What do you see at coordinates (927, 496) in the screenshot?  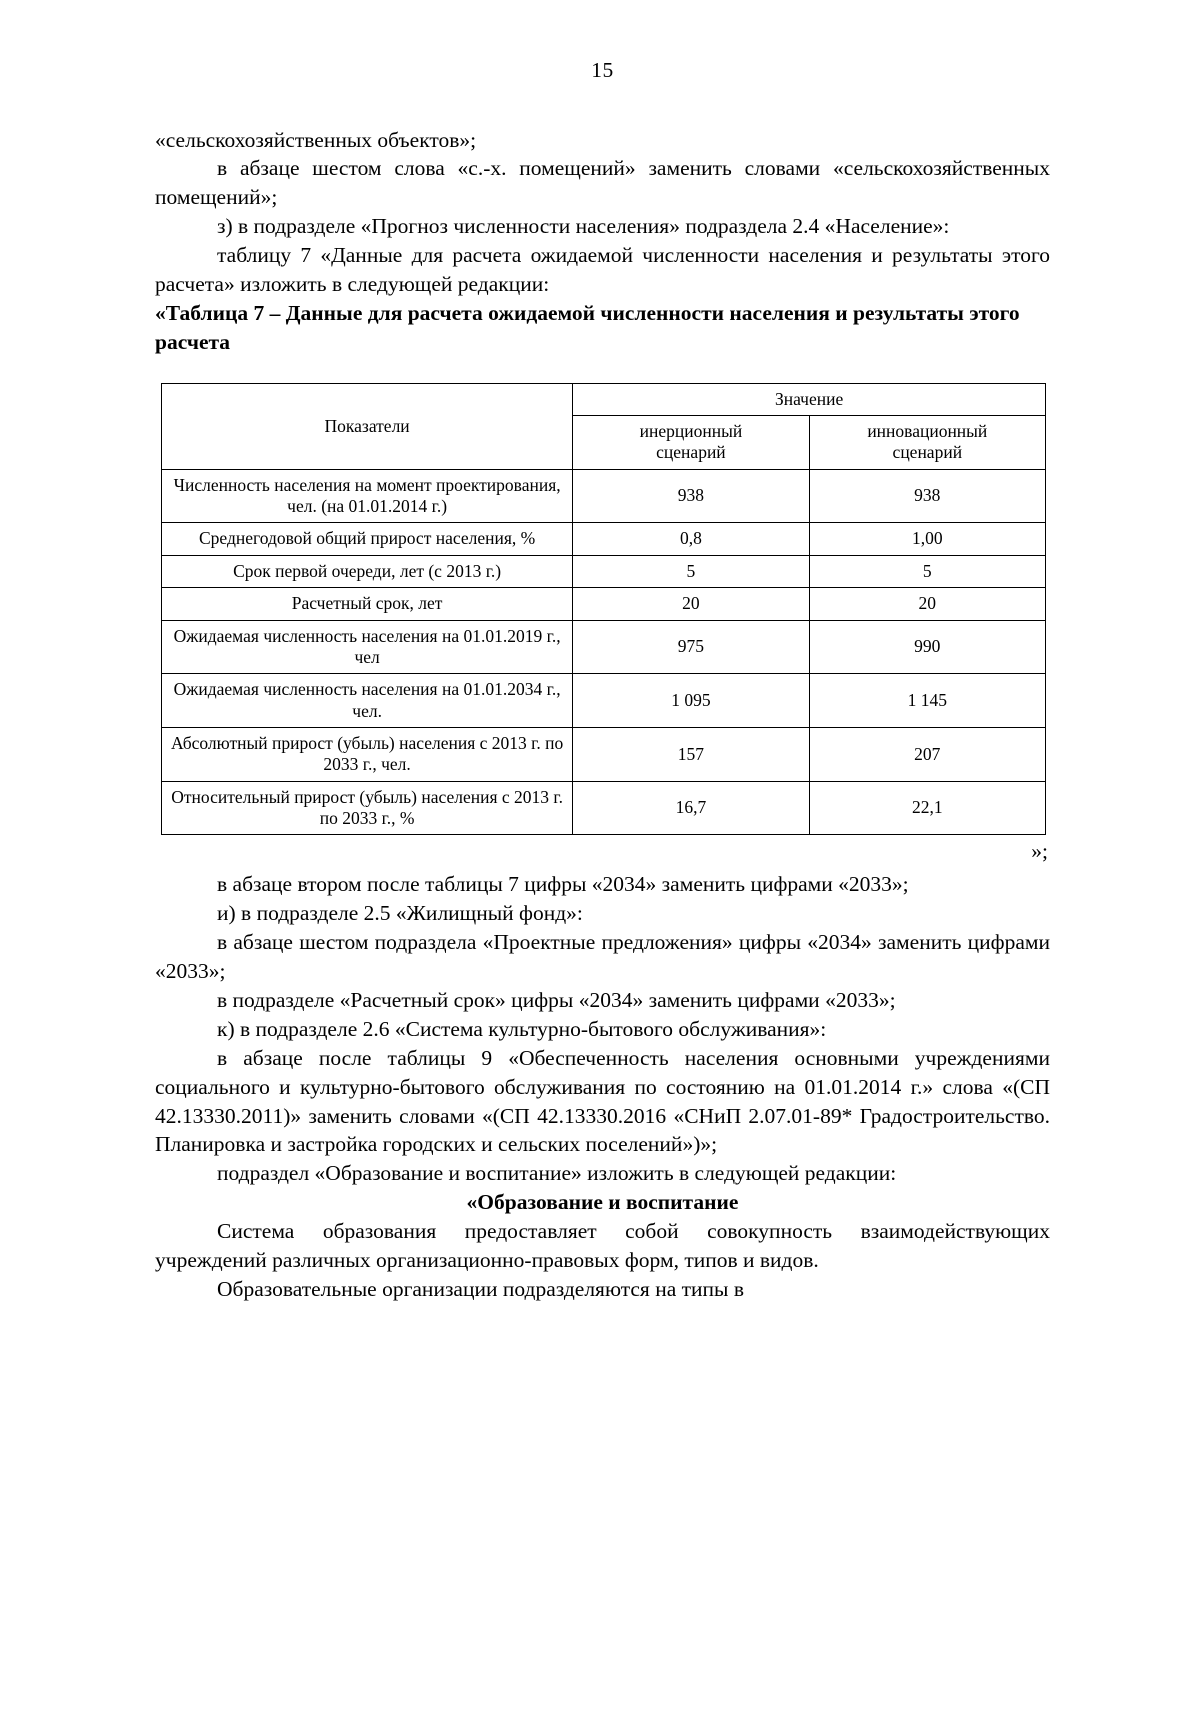 I see `cell-innovative: 938` at bounding box center [927, 496].